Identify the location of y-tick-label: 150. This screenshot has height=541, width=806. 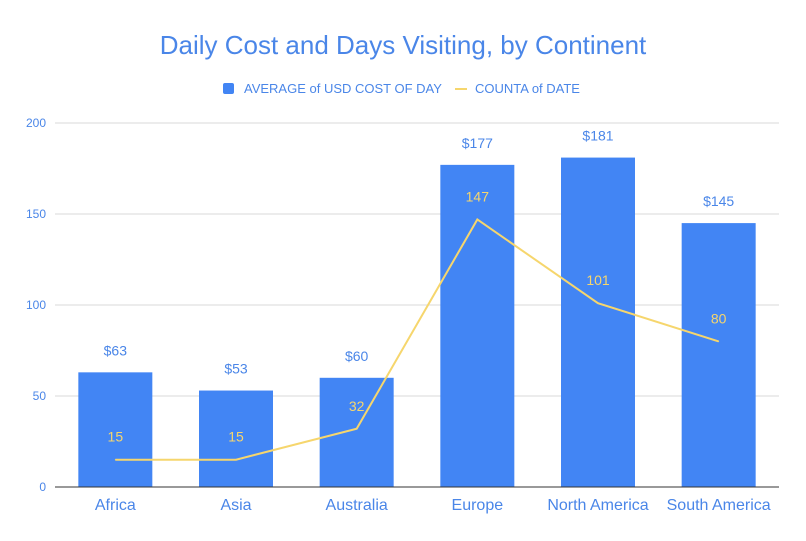
(36, 214).